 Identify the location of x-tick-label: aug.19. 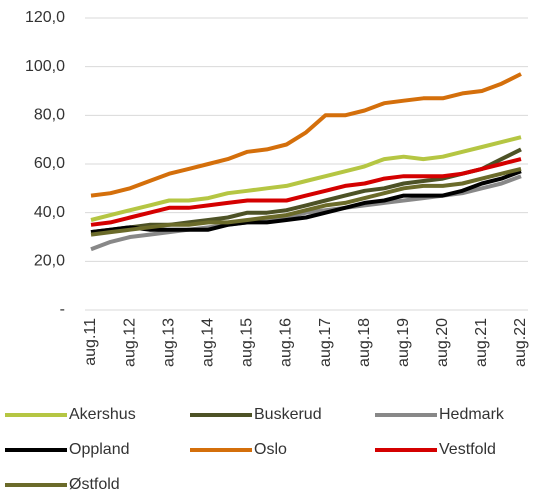
(403, 342).